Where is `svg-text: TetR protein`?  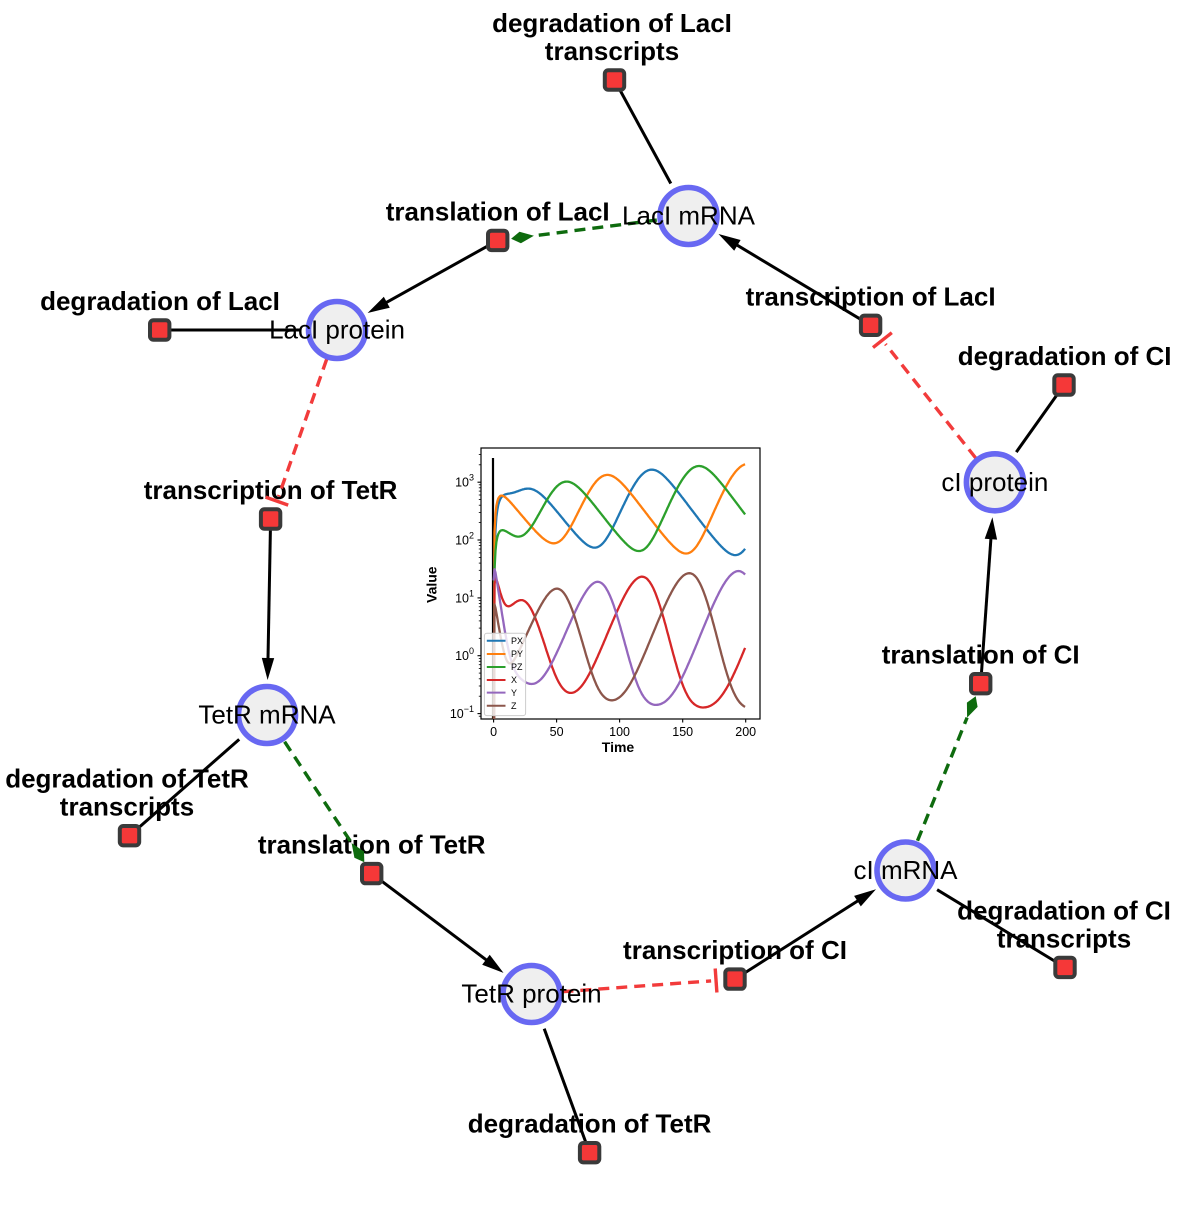 svg-text: TetR protein is located at coordinates (531, 994).